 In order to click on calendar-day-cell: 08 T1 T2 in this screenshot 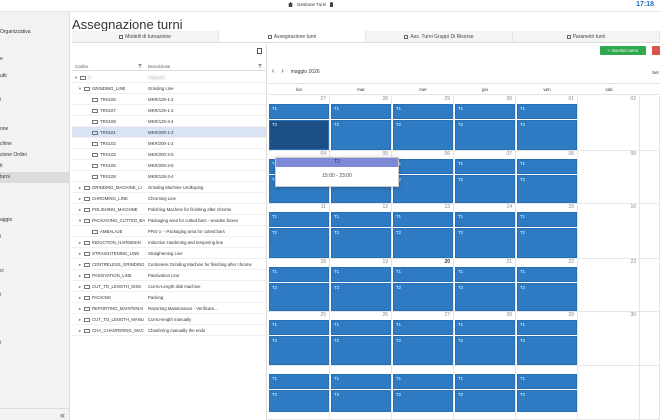, I will do `click(547, 177)`.